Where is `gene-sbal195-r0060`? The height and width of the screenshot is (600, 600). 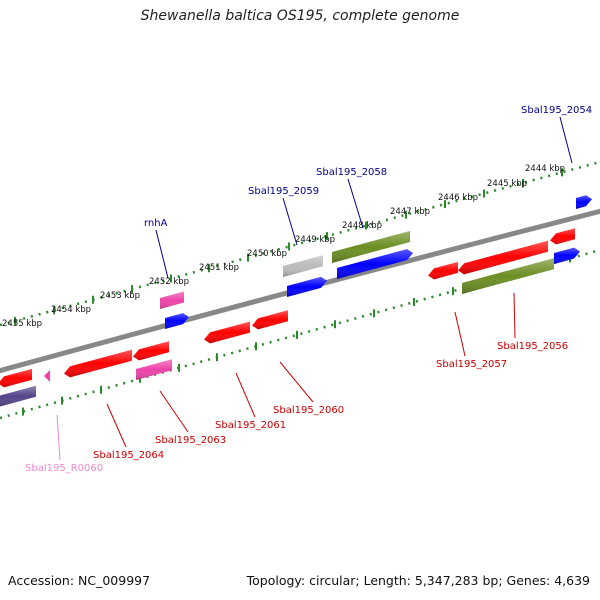 gene-sbal195-r0060 is located at coordinates (47, 376).